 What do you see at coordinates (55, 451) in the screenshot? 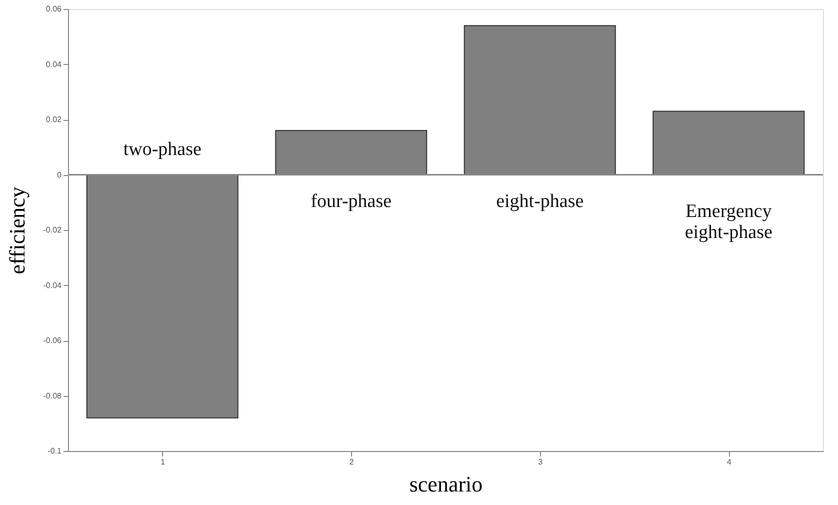
I see `y-tick-label: -0.1` at bounding box center [55, 451].